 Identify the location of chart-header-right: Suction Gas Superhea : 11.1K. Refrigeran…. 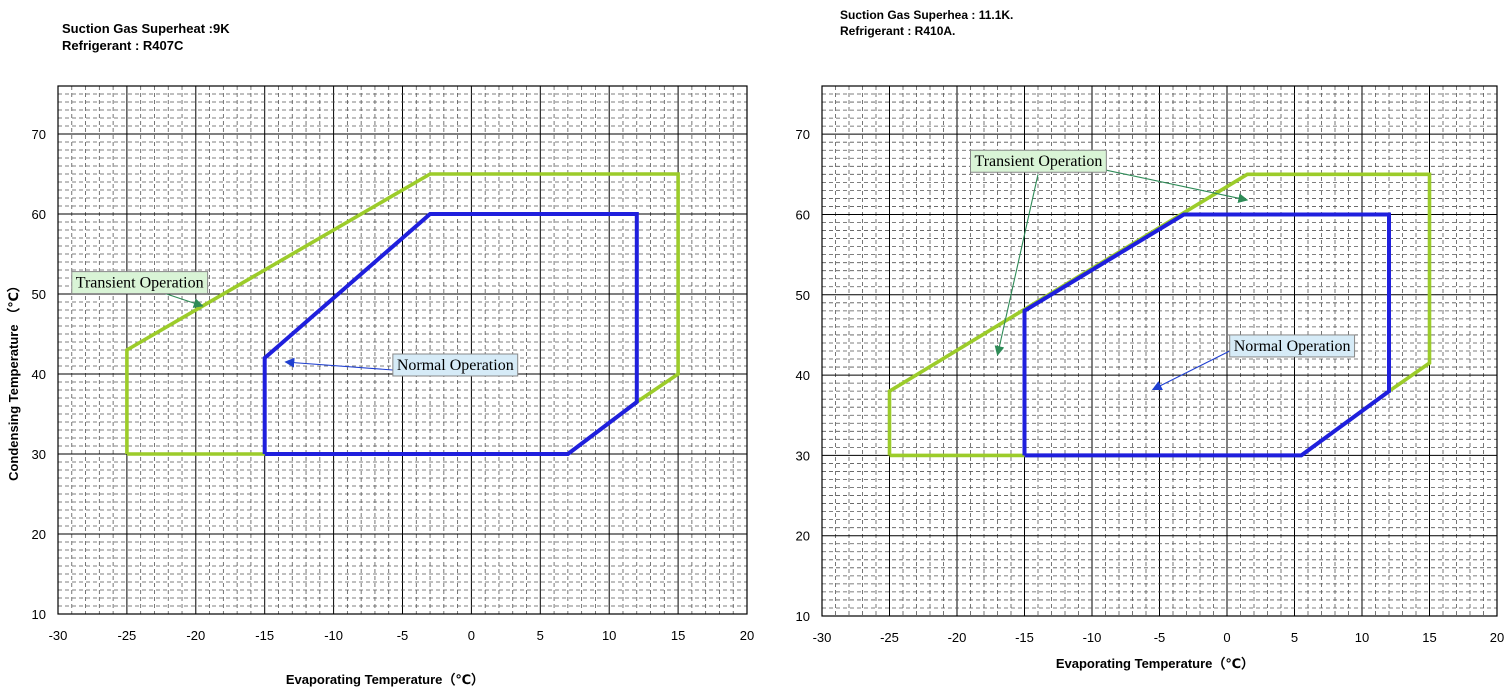
(926, 23).